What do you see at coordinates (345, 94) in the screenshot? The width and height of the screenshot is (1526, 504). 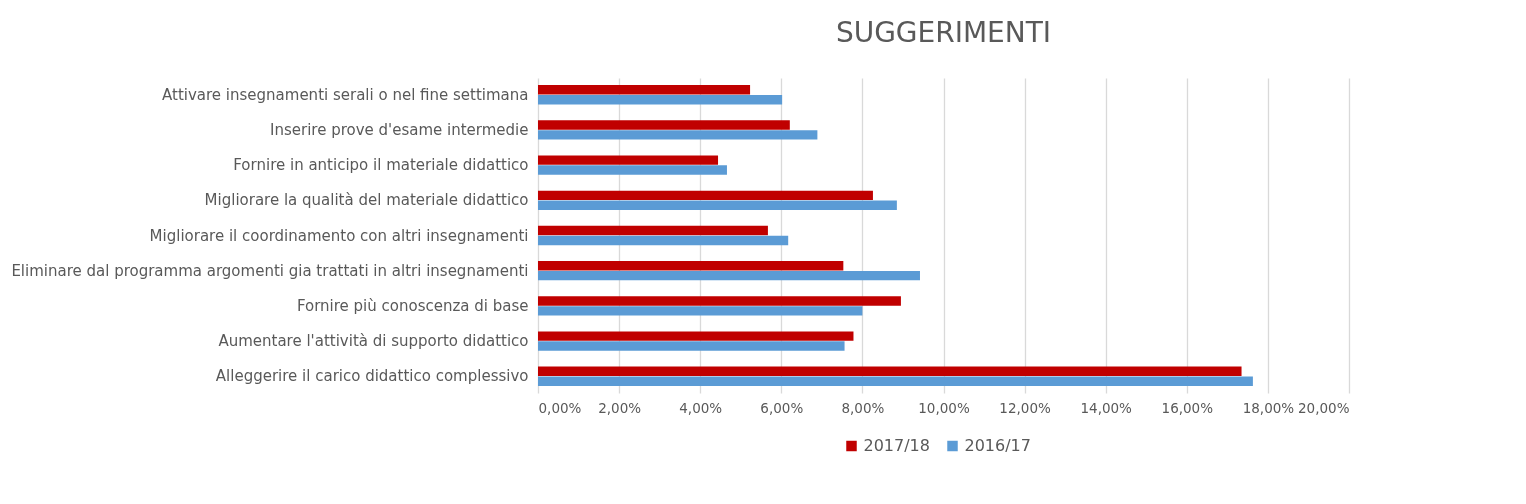 I see `y-tick-label: Attivare insegnamenti serali o nel fine settimana` at bounding box center [345, 94].